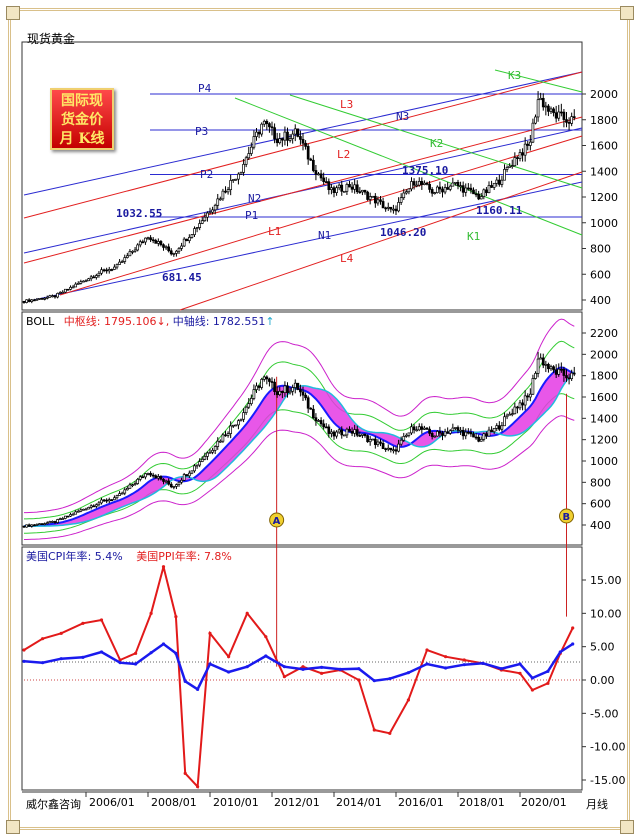  What do you see at coordinates (607, 747) in the screenshot?
I see `y-tick-label: -10.00` at bounding box center [607, 747].